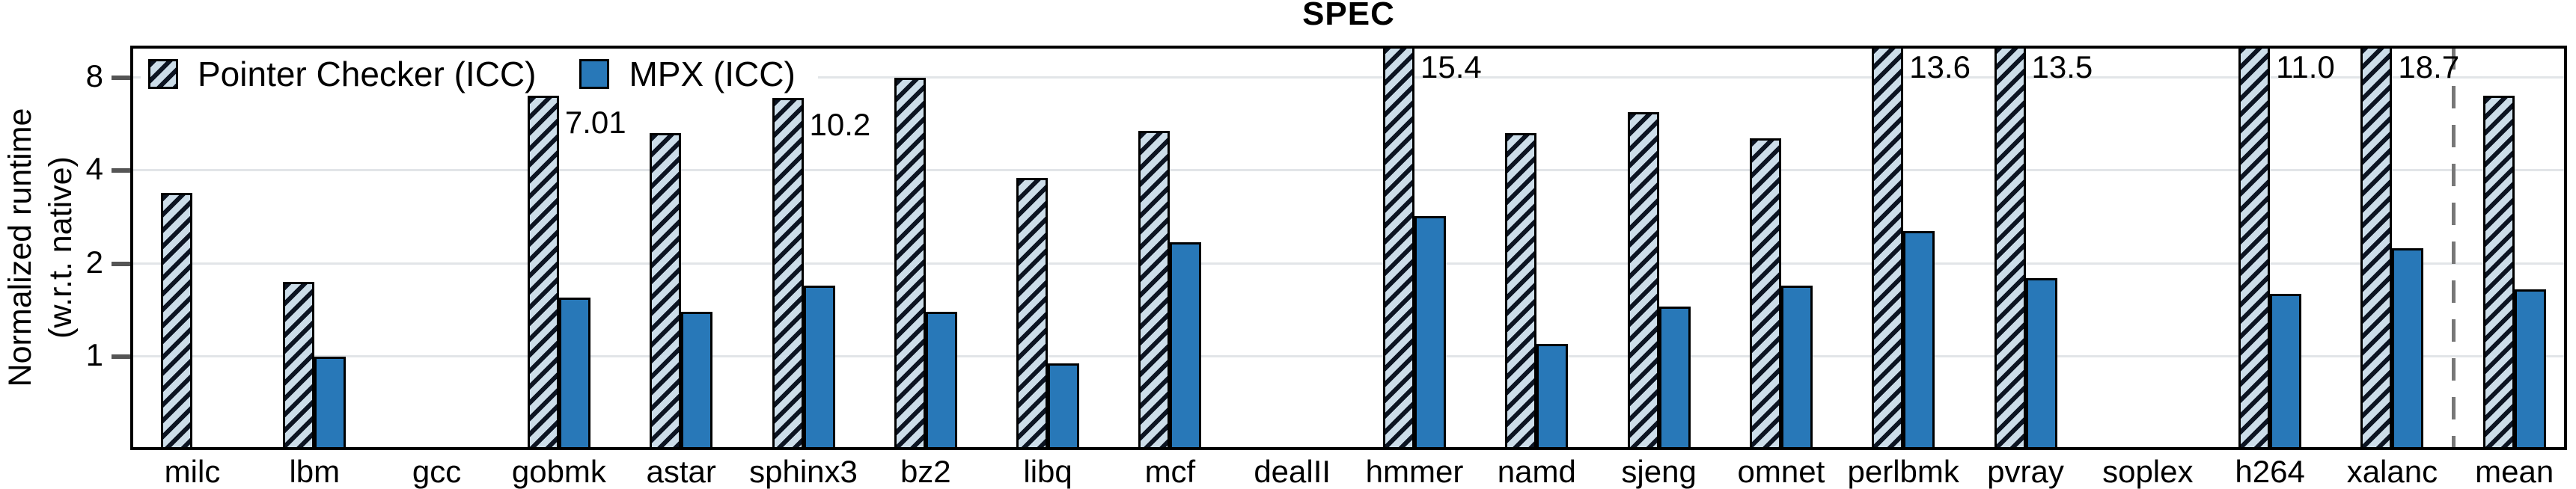 The height and width of the screenshot is (489, 2576). I want to click on x-label-dealII: dealII, so click(1292, 471).